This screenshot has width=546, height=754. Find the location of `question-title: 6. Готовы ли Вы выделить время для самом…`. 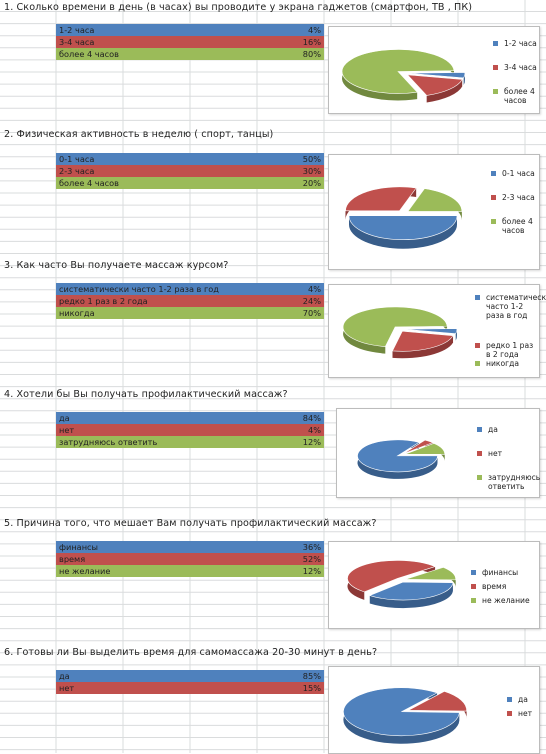

question-title: 6. Готовы ли Вы выделить время для самом… is located at coordinates (191, 652).